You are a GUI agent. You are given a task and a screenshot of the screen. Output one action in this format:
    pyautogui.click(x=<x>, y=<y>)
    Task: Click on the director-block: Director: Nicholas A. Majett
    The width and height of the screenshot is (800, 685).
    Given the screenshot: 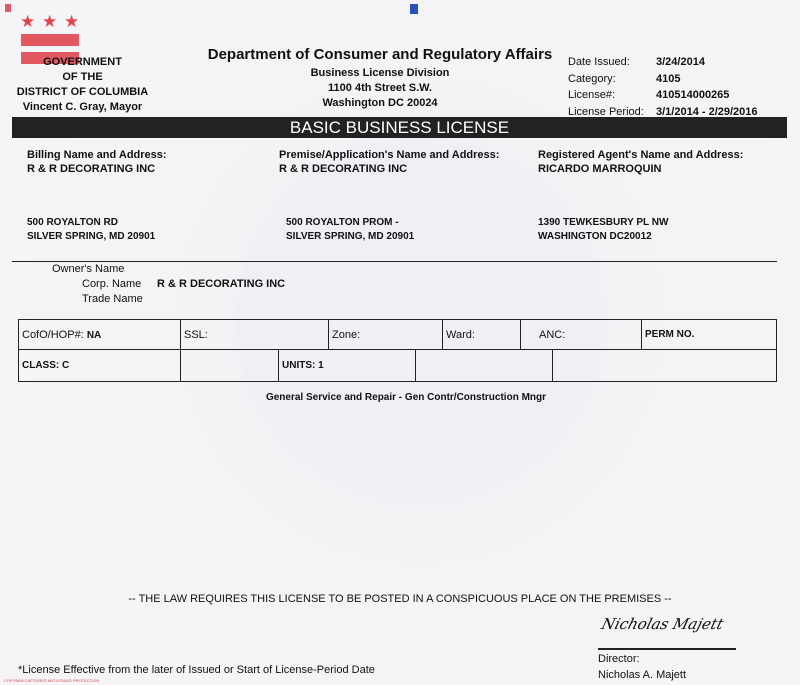 What is the action you would take?
    pyautogui.click(x=642, y=667)
    